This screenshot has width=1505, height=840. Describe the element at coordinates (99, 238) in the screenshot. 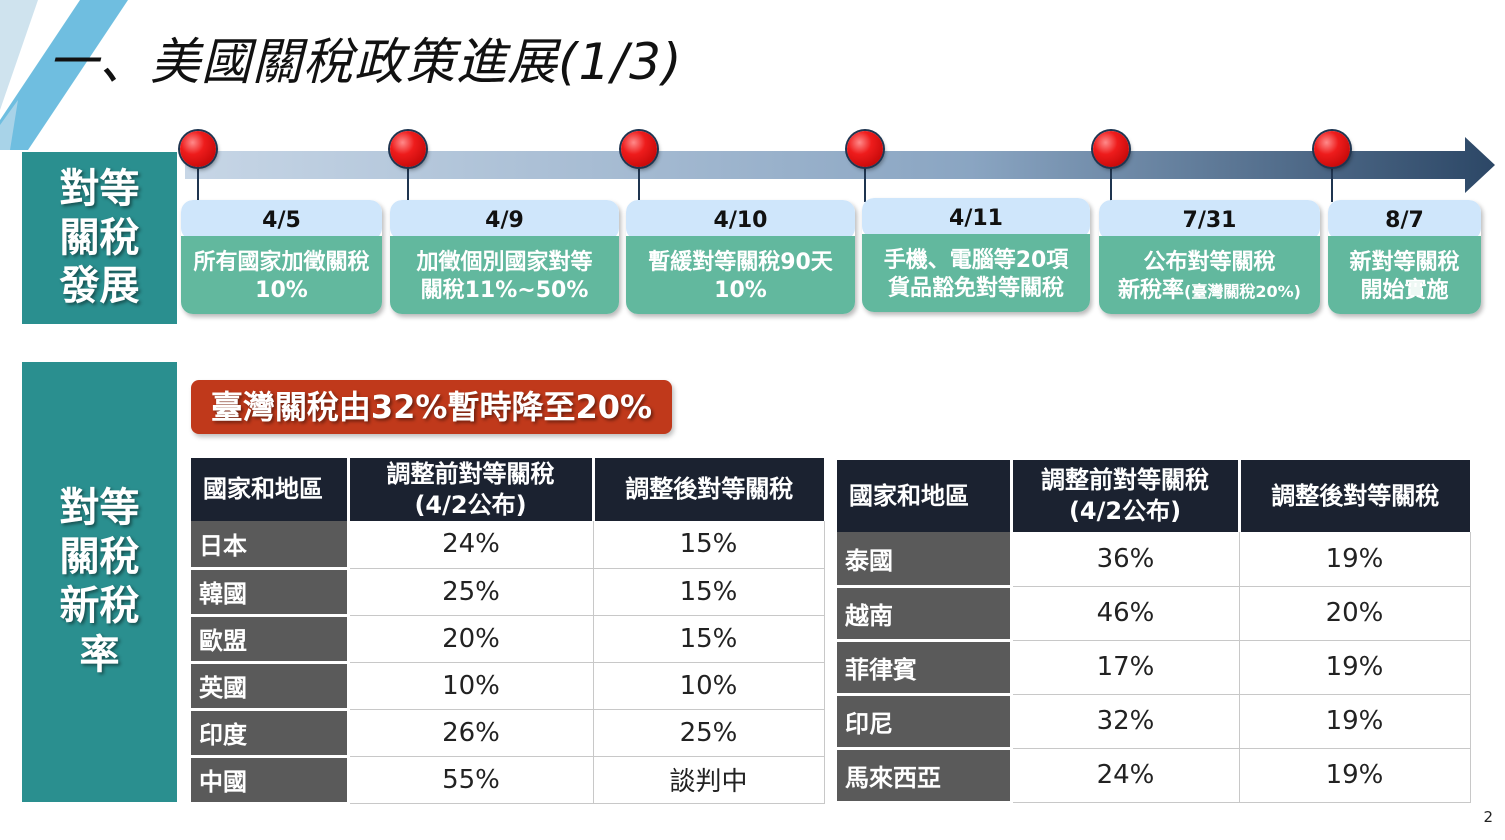

I see `side-label-timeline: 對等關稅發展` at that location.